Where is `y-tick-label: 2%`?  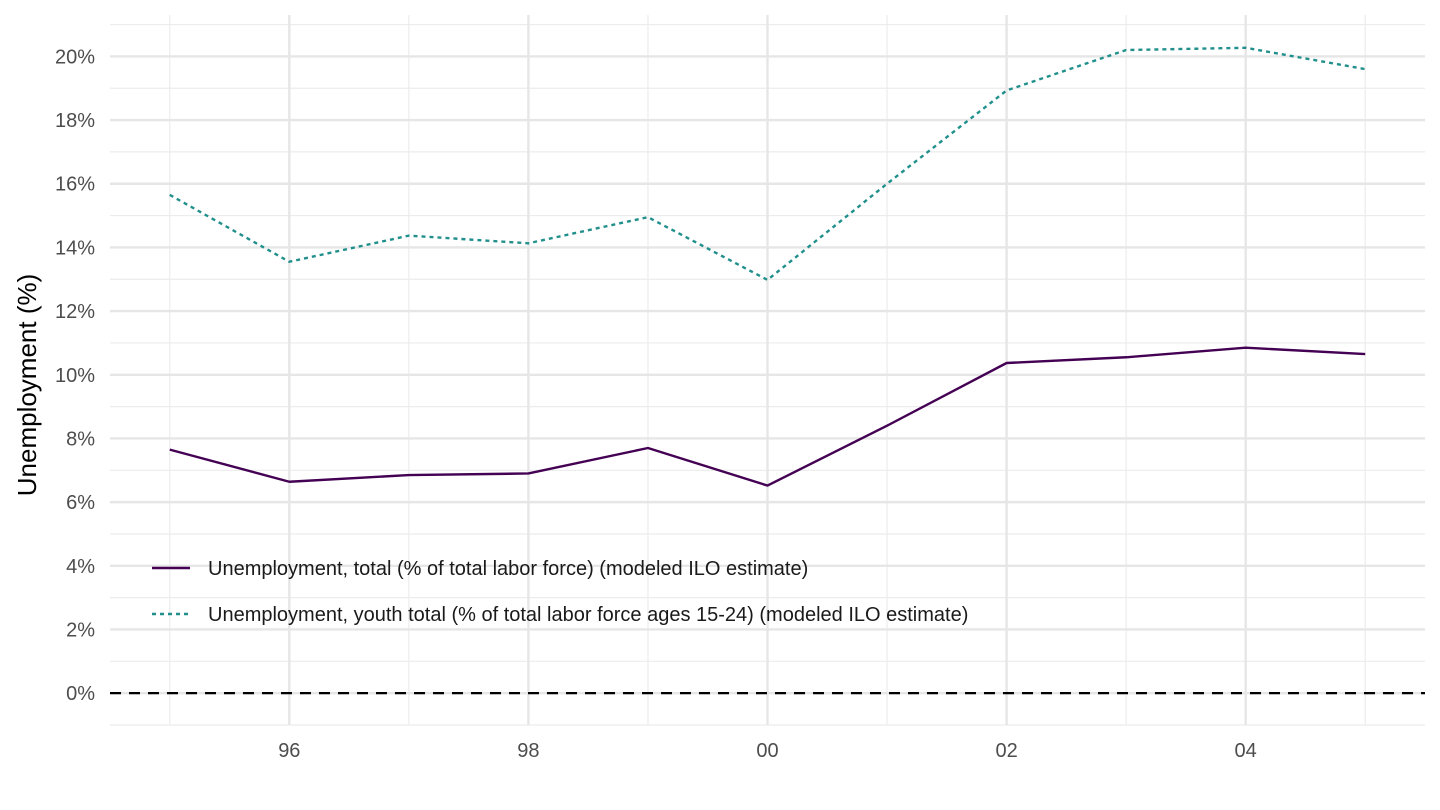
y-tick-label: 2% is located at coordinates (80, 630).